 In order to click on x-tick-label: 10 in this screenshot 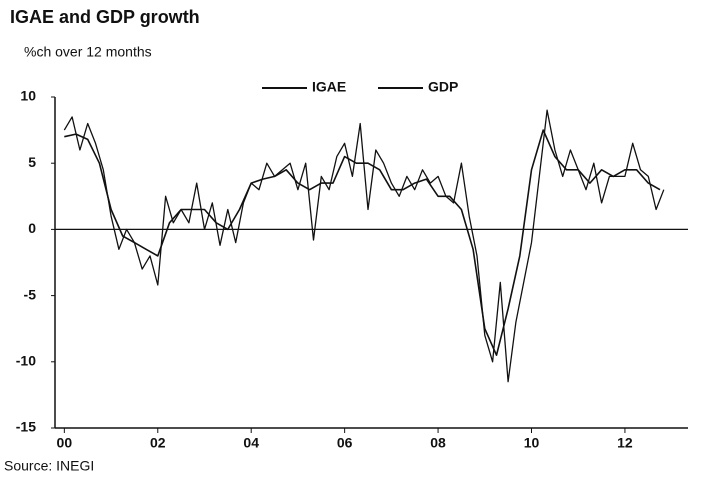, I will do `click(532, 443)`.